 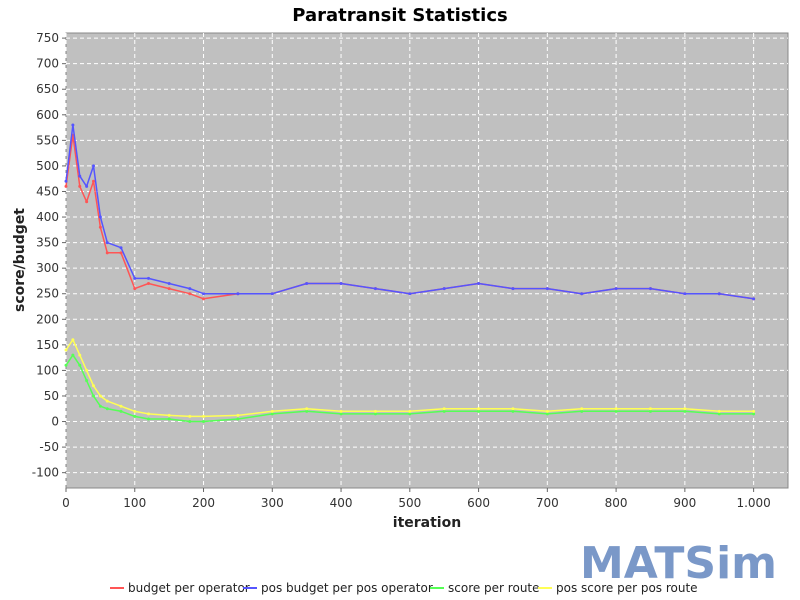 What do you see at coordinates (616, 503) in the screenshot?
I see `x-tick-label: 800` at bounding box center [616, 503].